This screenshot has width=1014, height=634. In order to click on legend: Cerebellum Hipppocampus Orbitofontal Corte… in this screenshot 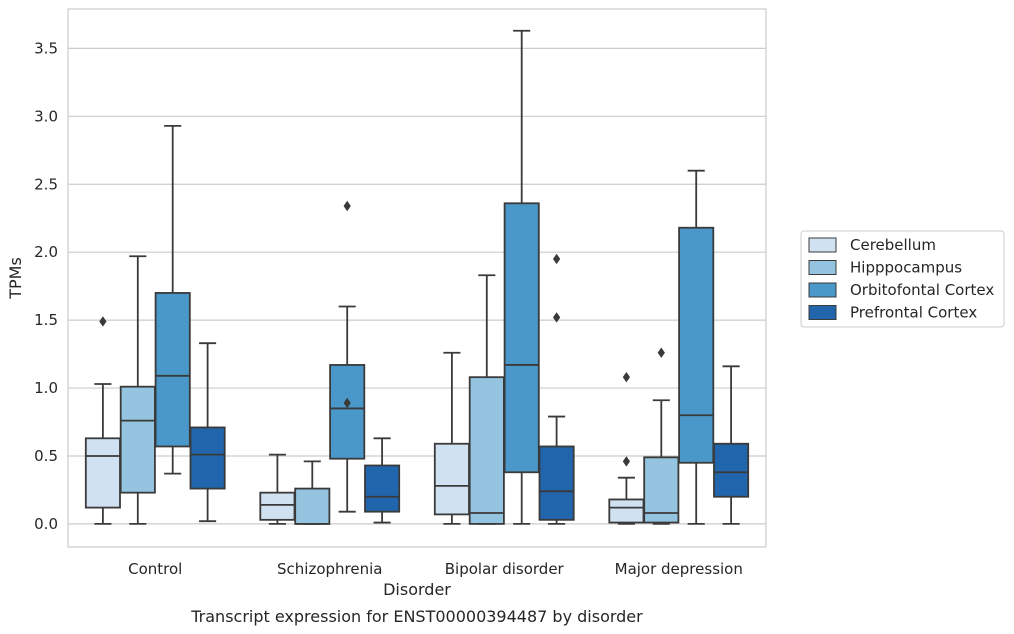, I will do `click(902, 279)`.